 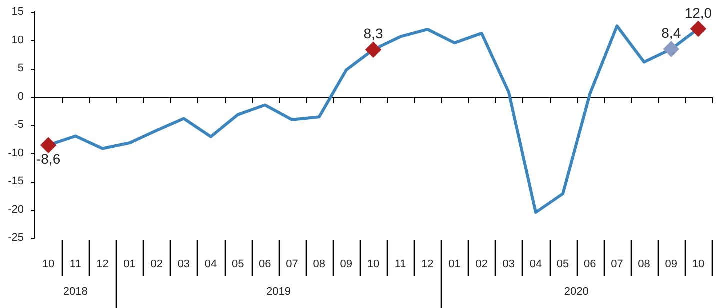 I want to click on text: 2020, so click(x=576, y=292).